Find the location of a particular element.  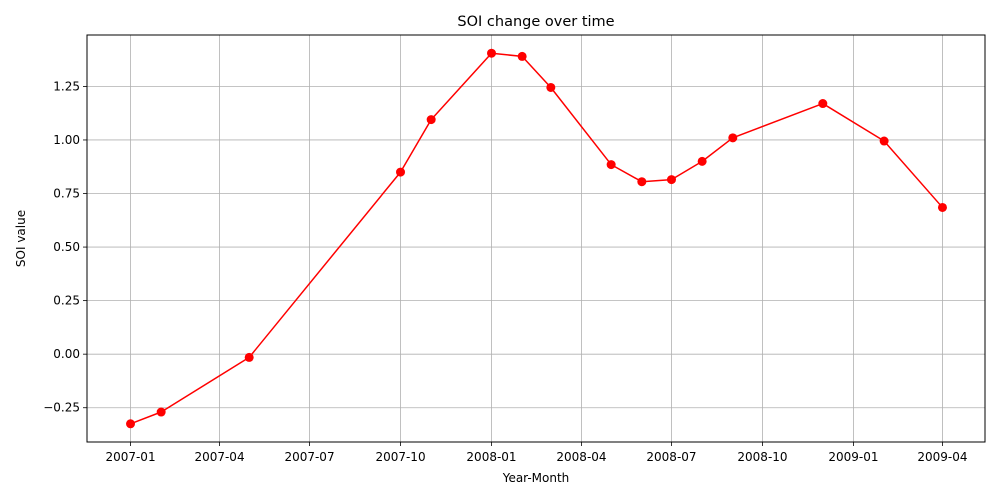

chart-title: SOI change over time is located at coordinates (535, 22).